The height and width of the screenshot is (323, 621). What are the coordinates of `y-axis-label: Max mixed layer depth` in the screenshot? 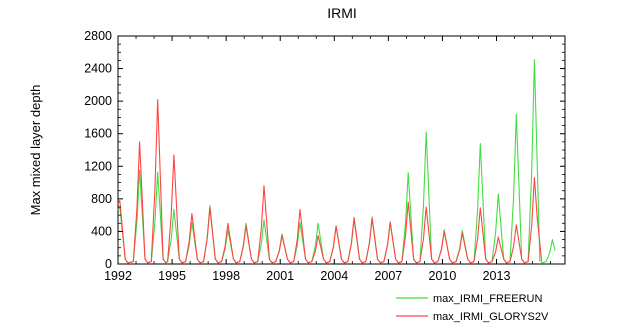 It's located at (35, 150).